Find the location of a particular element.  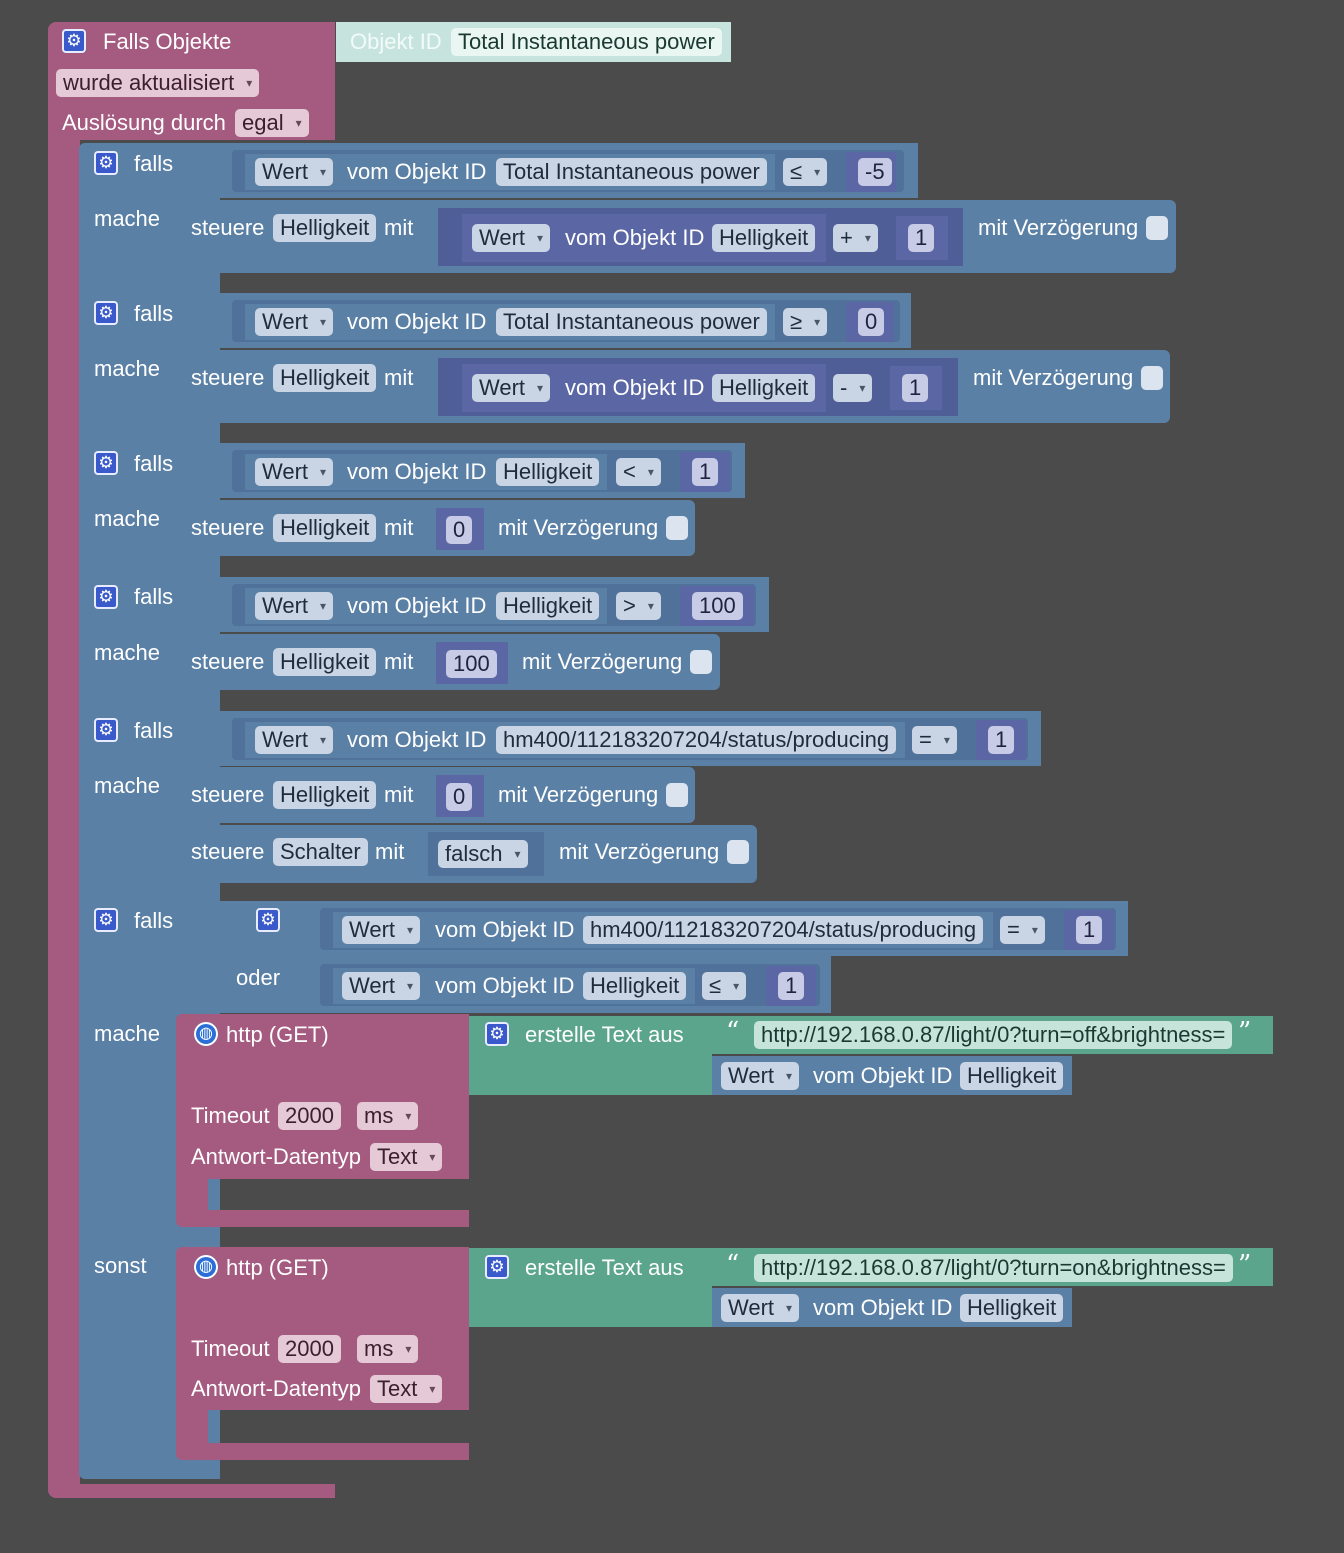

event-dropdown: wurde aktualisiert is located at coordinates (158, 83).